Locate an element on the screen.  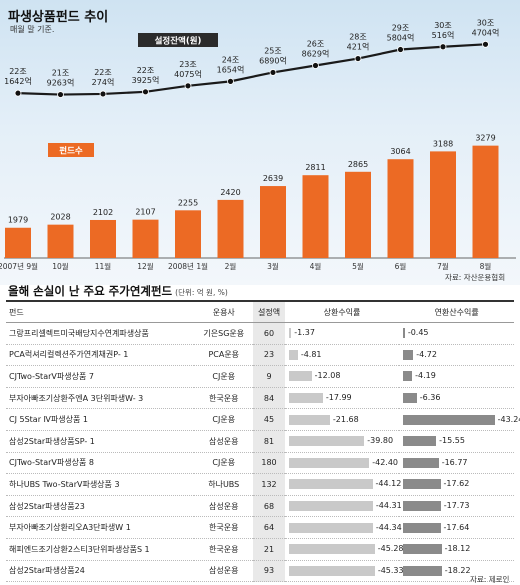
company-cell: 삼성운용 is located at coordinates (224, 441).